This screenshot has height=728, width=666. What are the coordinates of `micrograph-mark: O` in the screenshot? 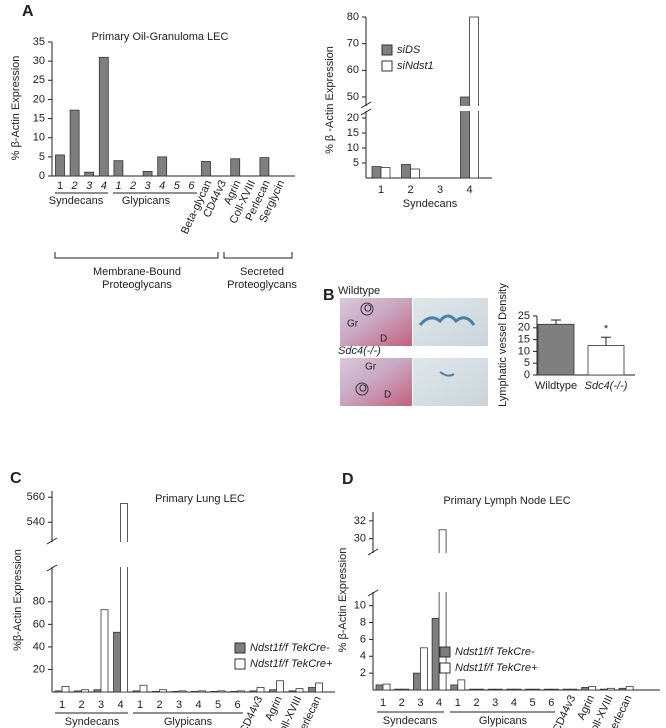 It's located at (368, 309).